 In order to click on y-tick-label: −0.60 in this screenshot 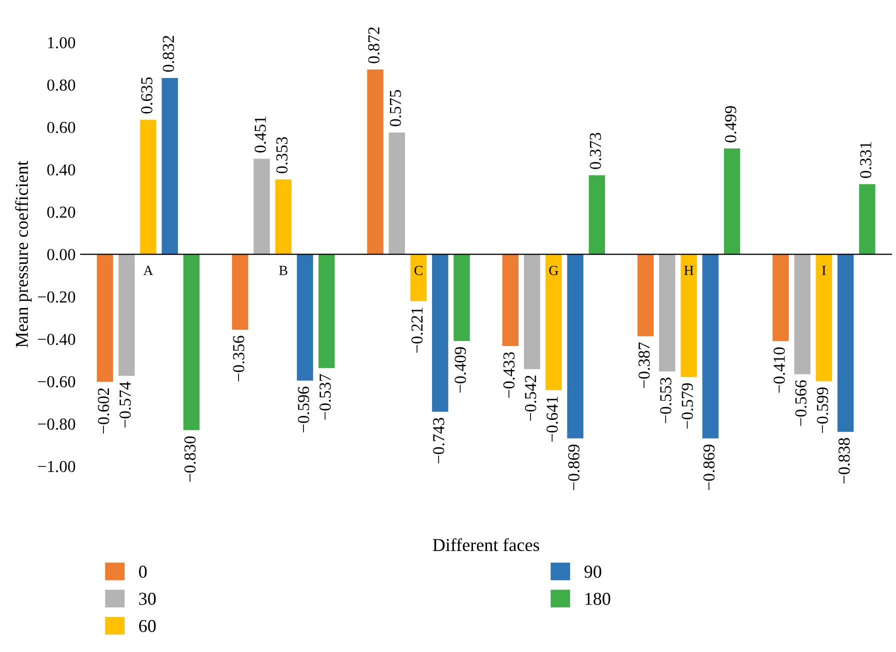, I will do `click(57, 382)`.